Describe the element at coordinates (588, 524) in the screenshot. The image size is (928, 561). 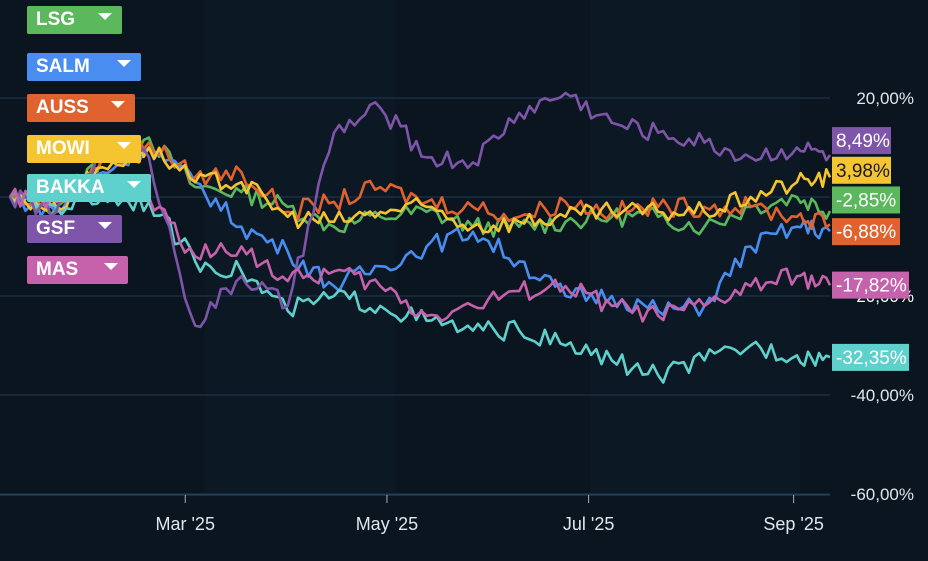
I see `x-tick-label: Jul '25` at that location.